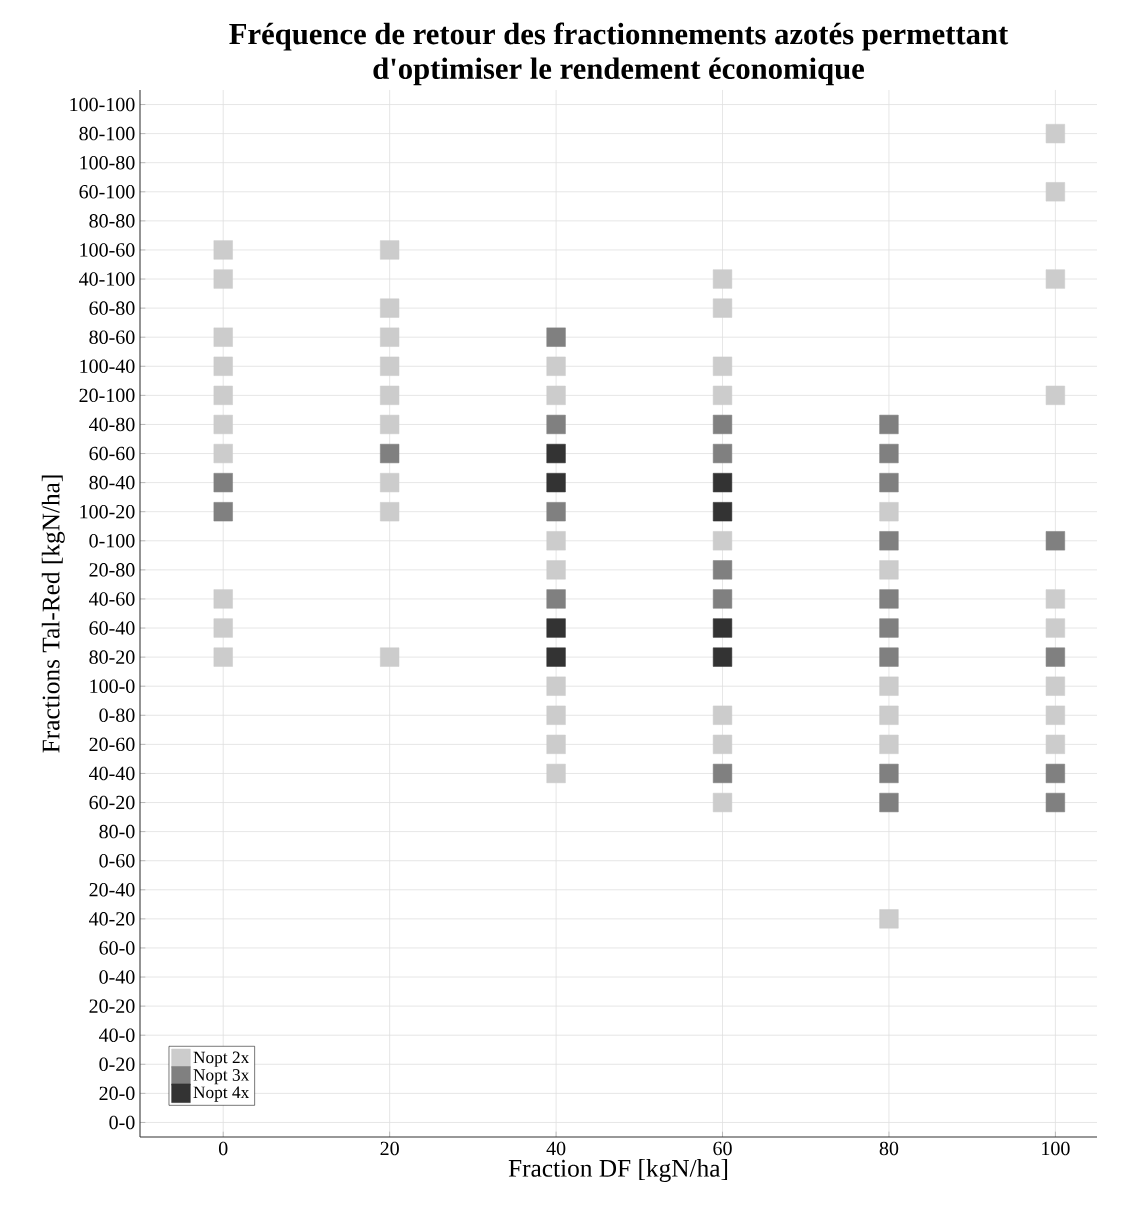  I want to click on y-axis-title: Fractions Tal-Red [kgN/ha], so click(53, 614).